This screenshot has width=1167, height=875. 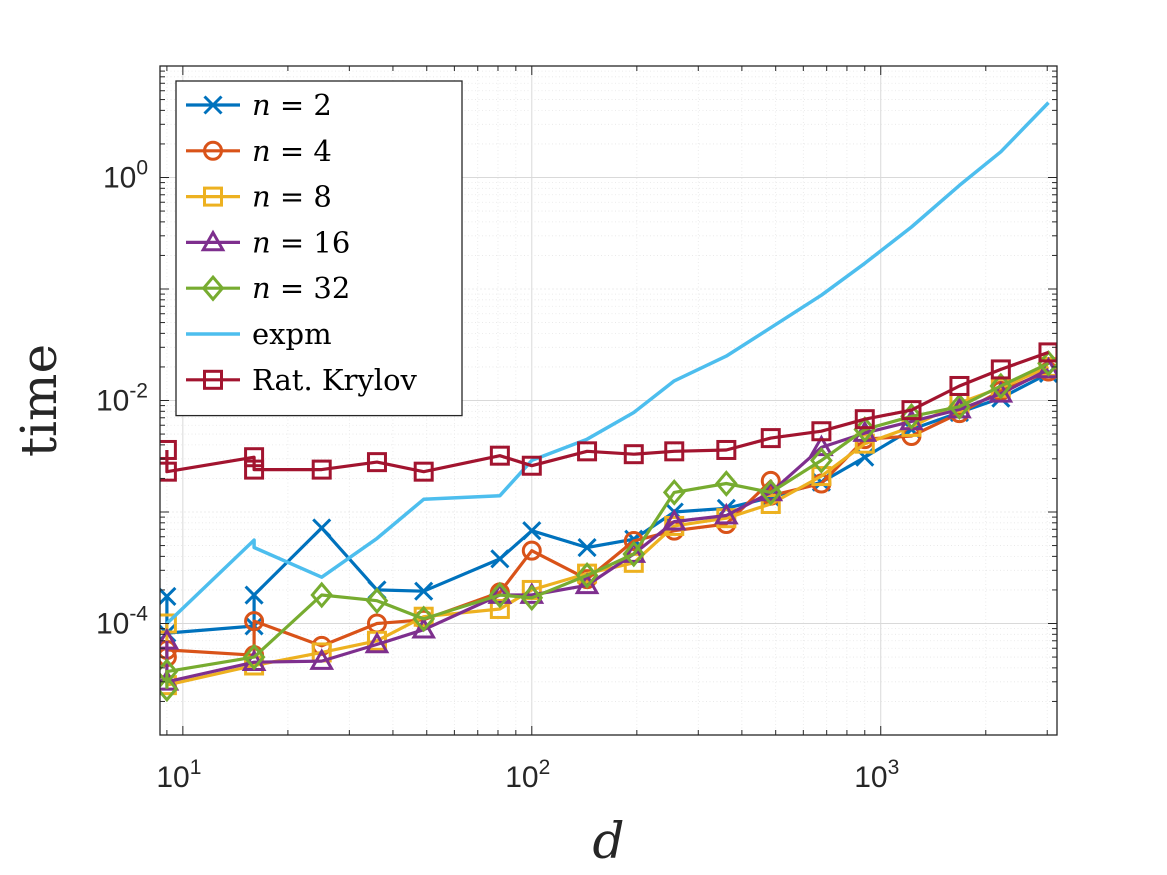 What do you see at coordinates (138, 614) in the screenshot?
I see `y-tick-exponent: -4` at bounding box center [138, 614].